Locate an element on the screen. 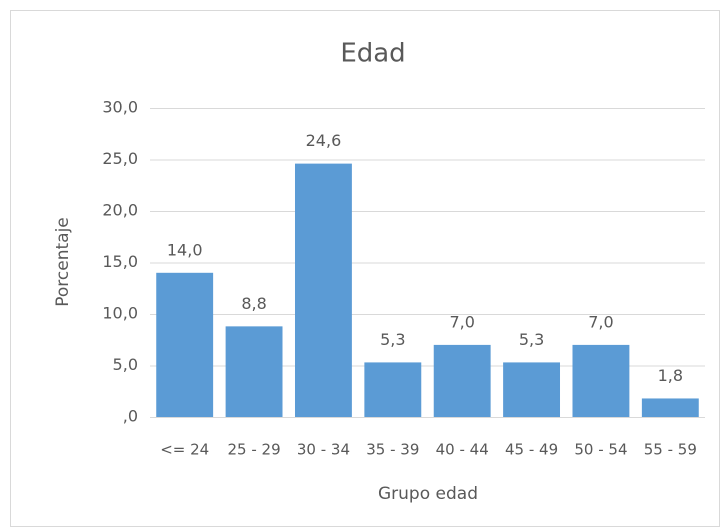  y-tick-label: 30,0 is located at coordinates (120, 107).